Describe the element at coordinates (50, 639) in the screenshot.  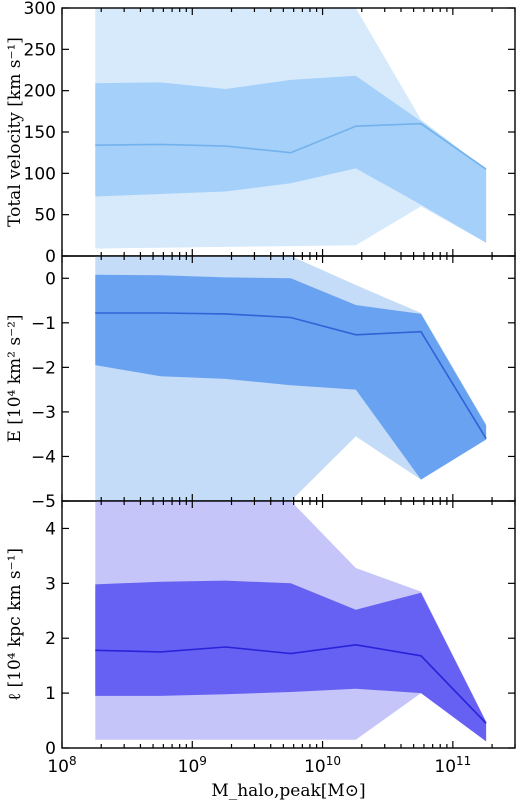
I see `y-tick-label: 2` at that location.